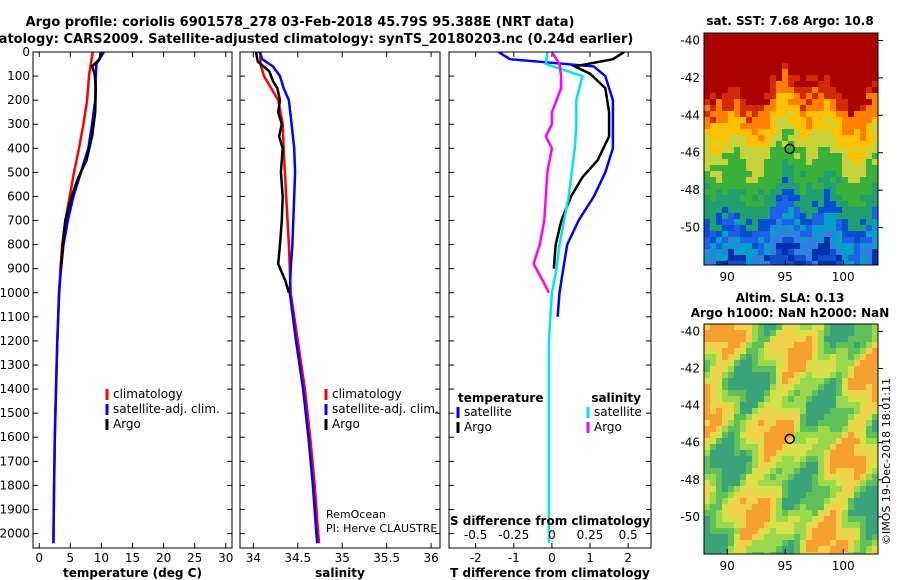  I want to click on x-tick-label: 15, so click(132, 558).